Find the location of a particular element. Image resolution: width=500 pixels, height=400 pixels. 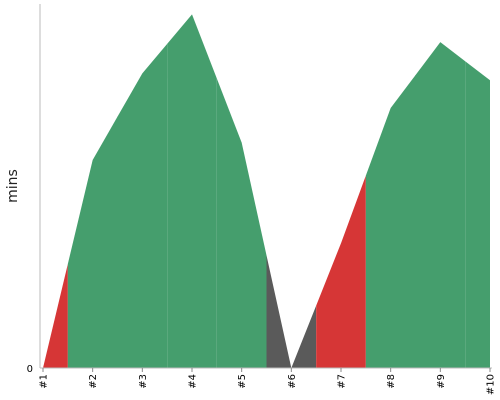

x-tick-label: #6 is located at coordinates (292, 381).